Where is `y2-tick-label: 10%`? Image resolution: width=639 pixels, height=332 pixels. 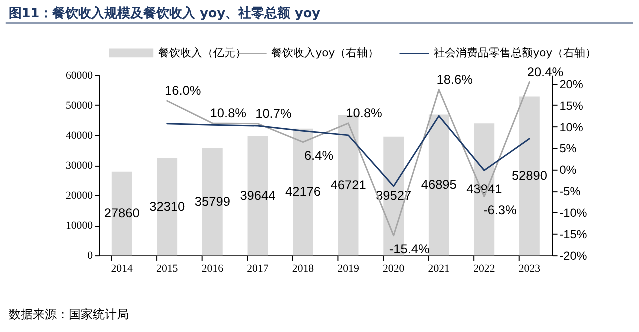 y2-tick-label: 10% is located at coordinates (572, 127).